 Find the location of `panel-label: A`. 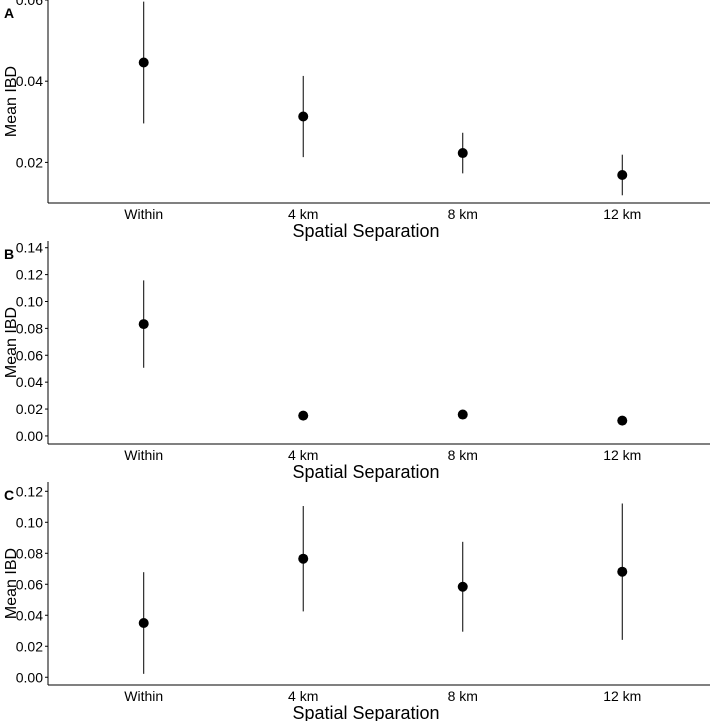

panel-label: A is located at coordinates (9, 13).